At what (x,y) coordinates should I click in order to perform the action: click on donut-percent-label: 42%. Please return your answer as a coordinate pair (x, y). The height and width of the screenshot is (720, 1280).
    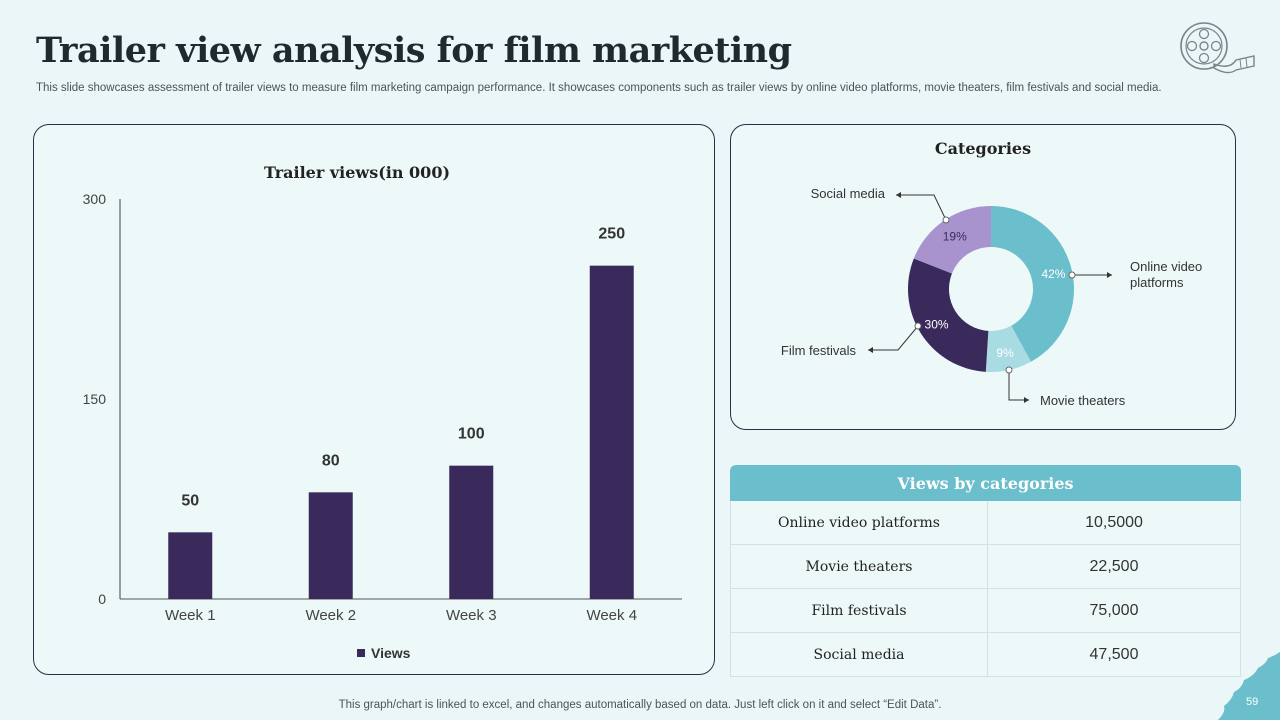
    Looking at the image, I should click on (1053, 274).